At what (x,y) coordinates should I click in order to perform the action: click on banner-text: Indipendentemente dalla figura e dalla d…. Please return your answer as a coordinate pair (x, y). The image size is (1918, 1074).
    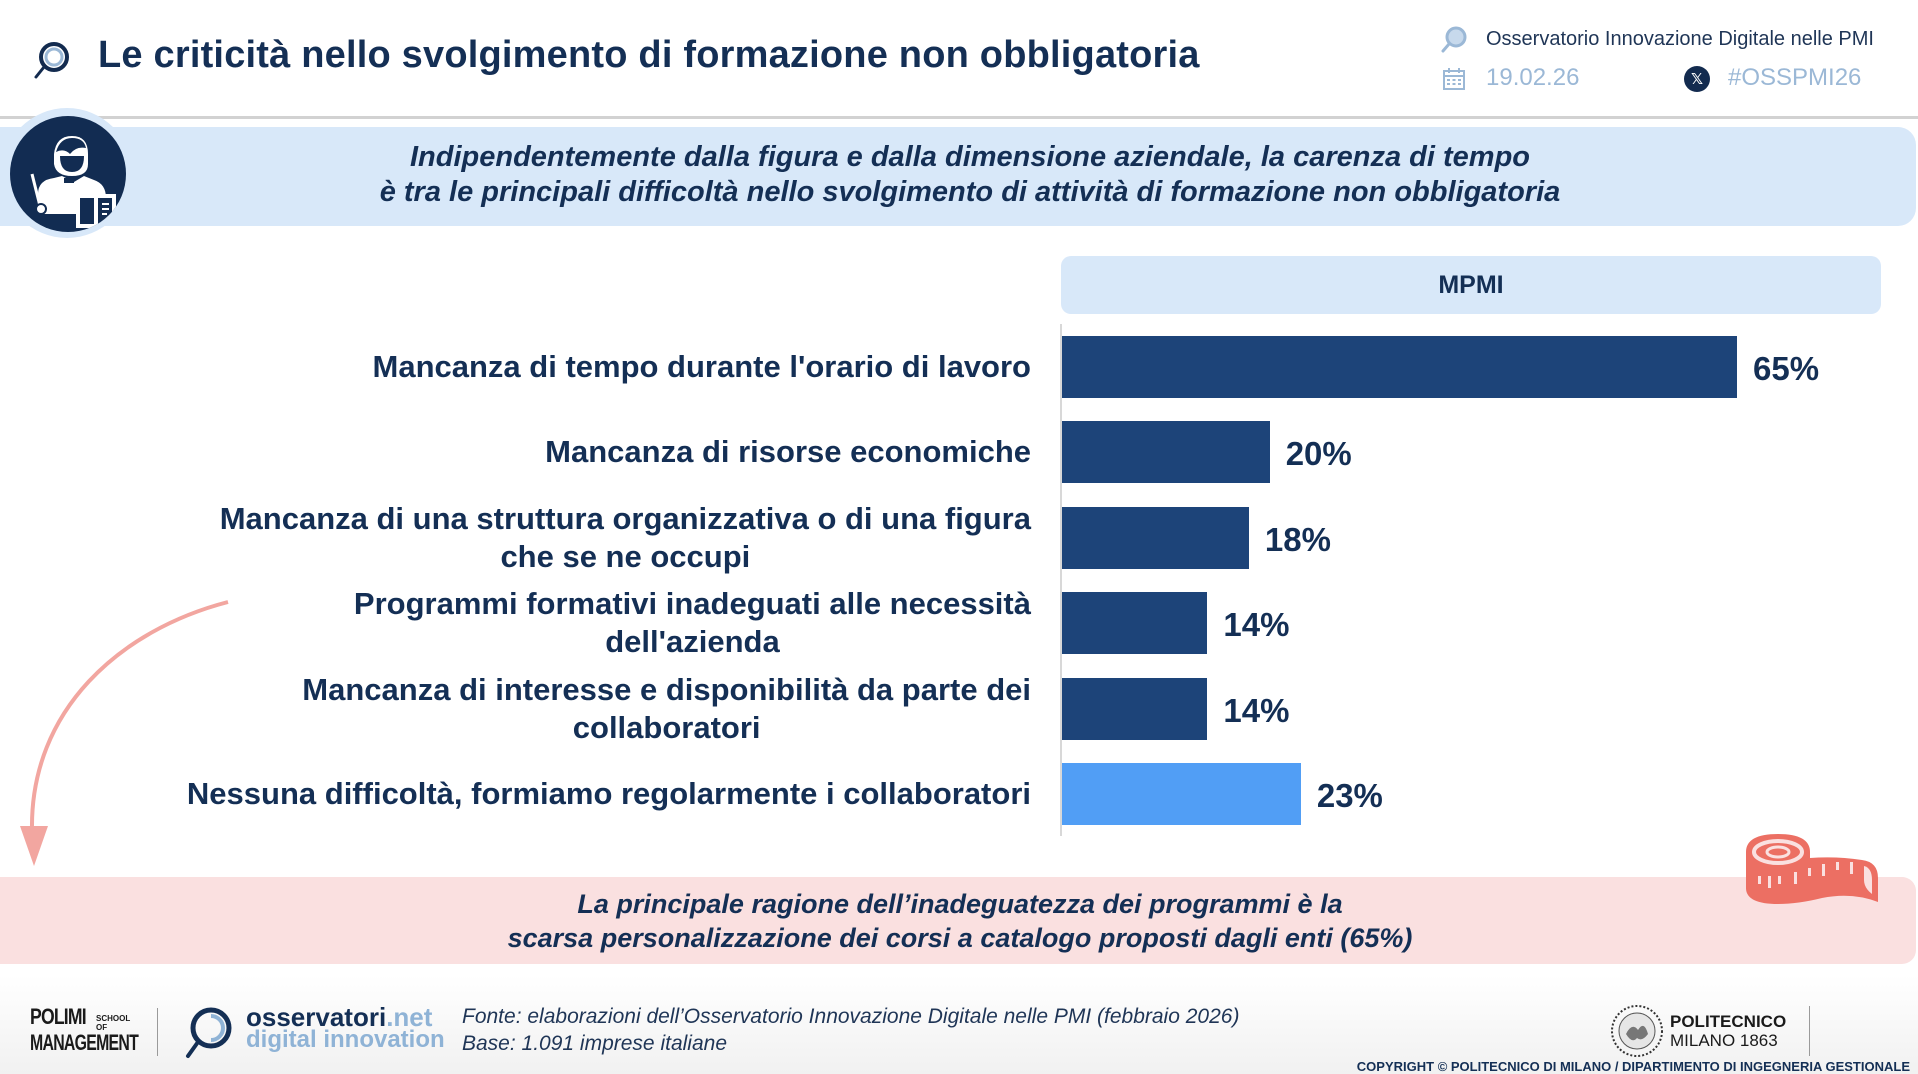
    Looking at the image, I should click on (970, 175).